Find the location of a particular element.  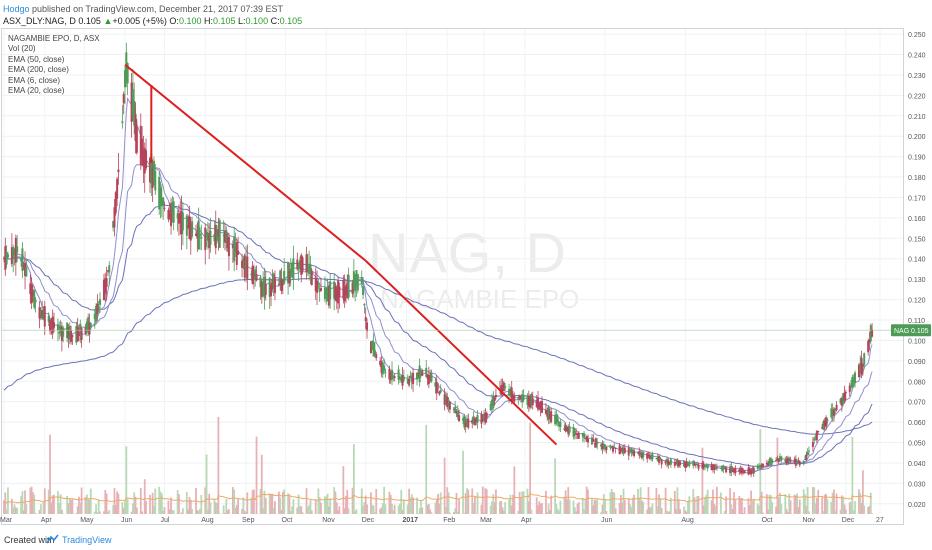

y-tick-label: 0.120 is located at coordinates (917, 301).